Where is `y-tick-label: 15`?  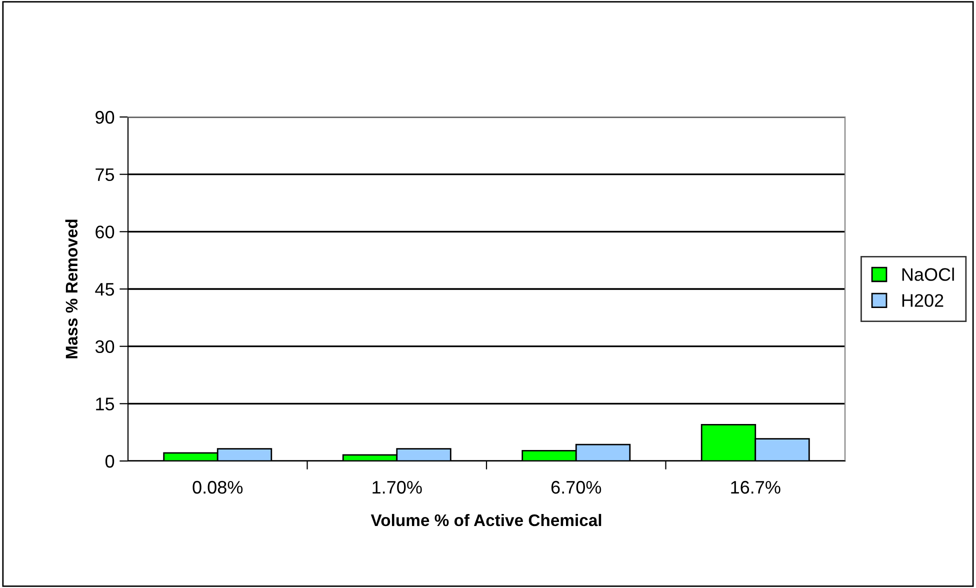
y-tick-label: 15 is located at coordinates (105, 404).